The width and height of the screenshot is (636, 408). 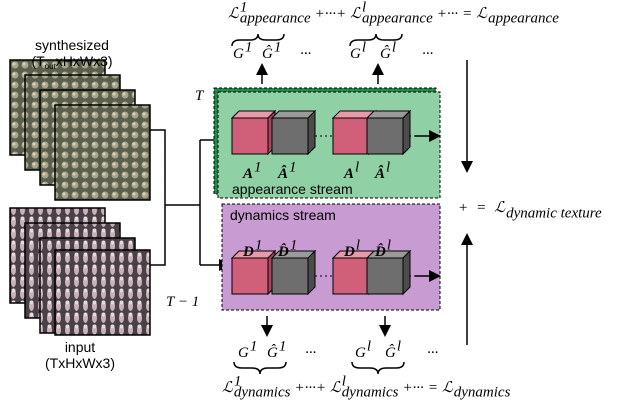 I want to click on synthesized-dims: (ToutxHxWx3), so click(x=71, y=62).